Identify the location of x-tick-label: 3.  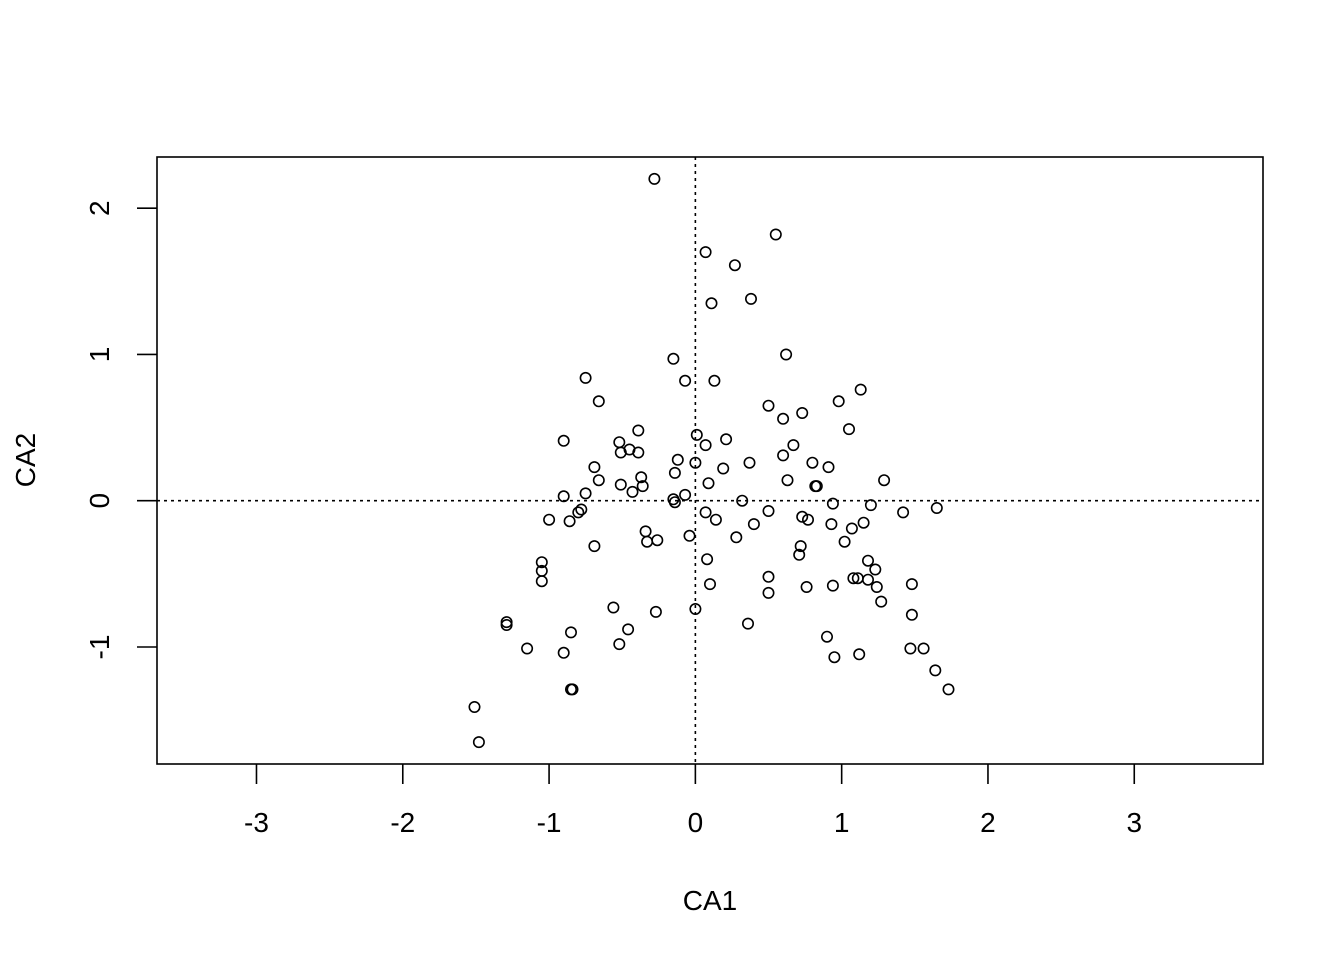
(1134, 822).